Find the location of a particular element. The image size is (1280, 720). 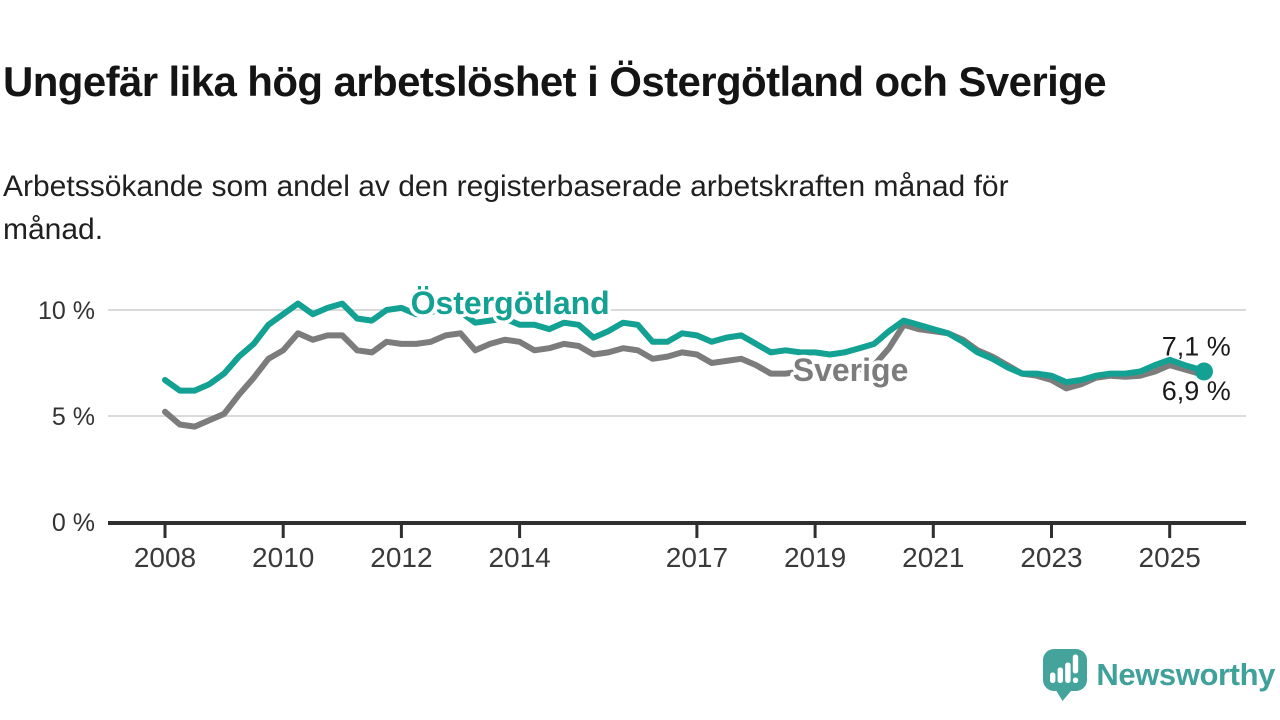

x-tick-label: 2025 is located at coordinates (1170, 557).